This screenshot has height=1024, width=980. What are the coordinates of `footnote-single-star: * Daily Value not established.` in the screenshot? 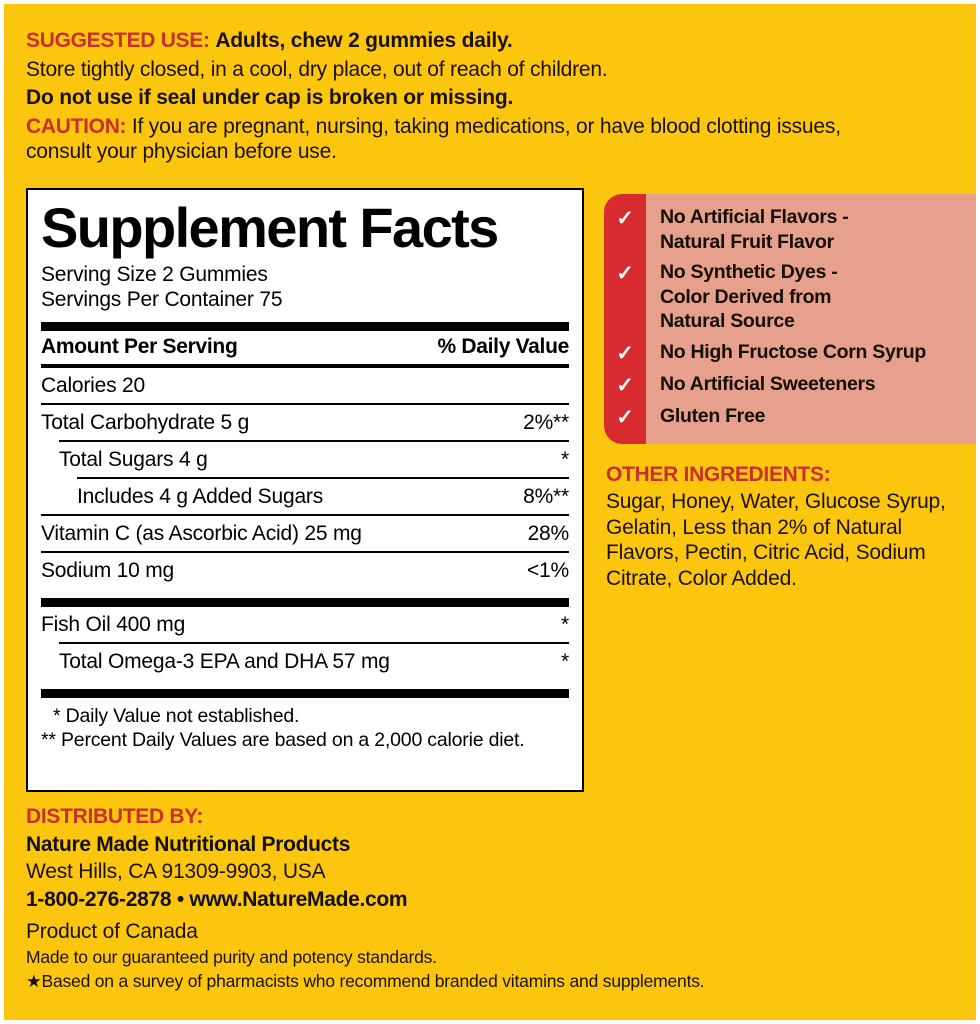 It's located at (176, 716).